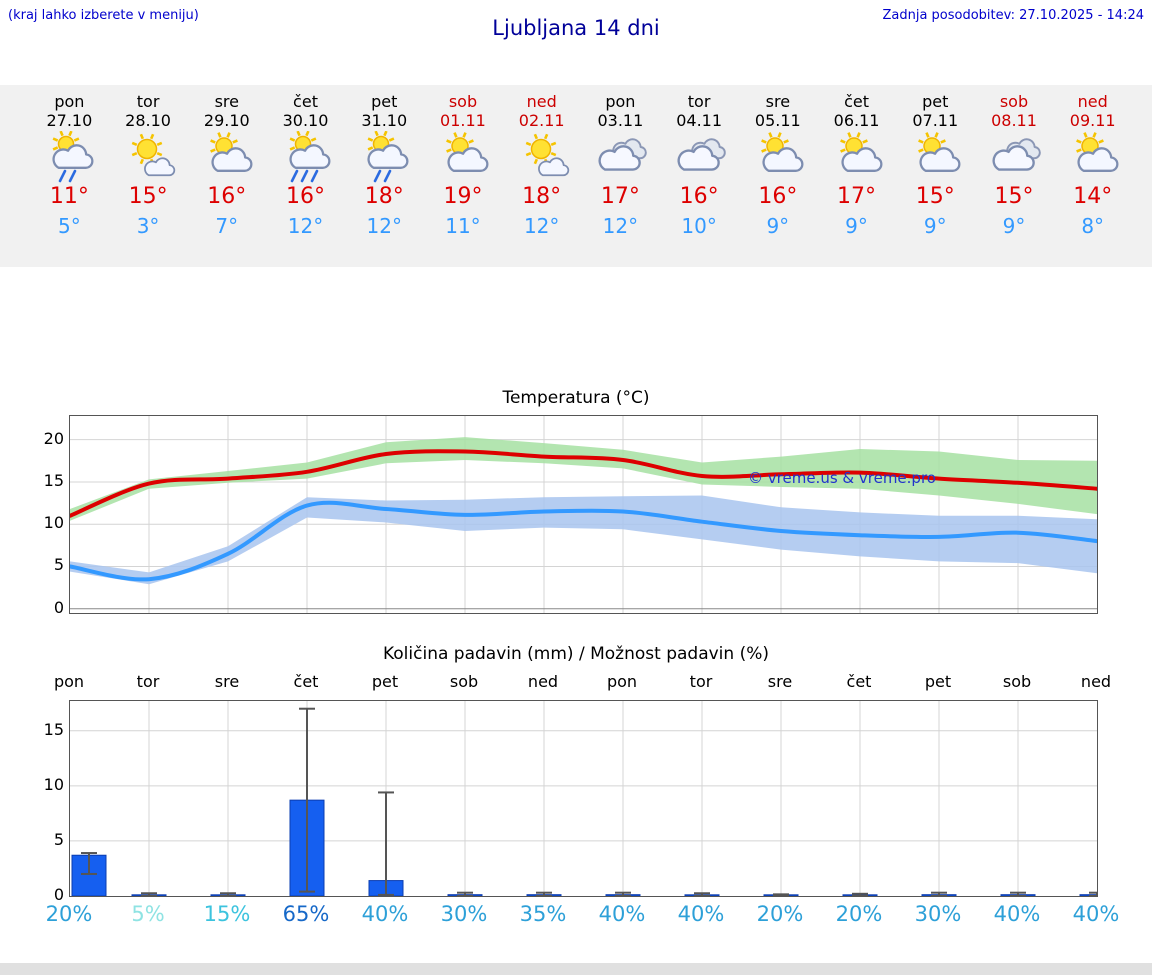 The height and width of the screenshot is (975, 1152). Describe the element at coordinates (58, 839) in the screenshot. I see `precip-ytick-5: 5` at that location.